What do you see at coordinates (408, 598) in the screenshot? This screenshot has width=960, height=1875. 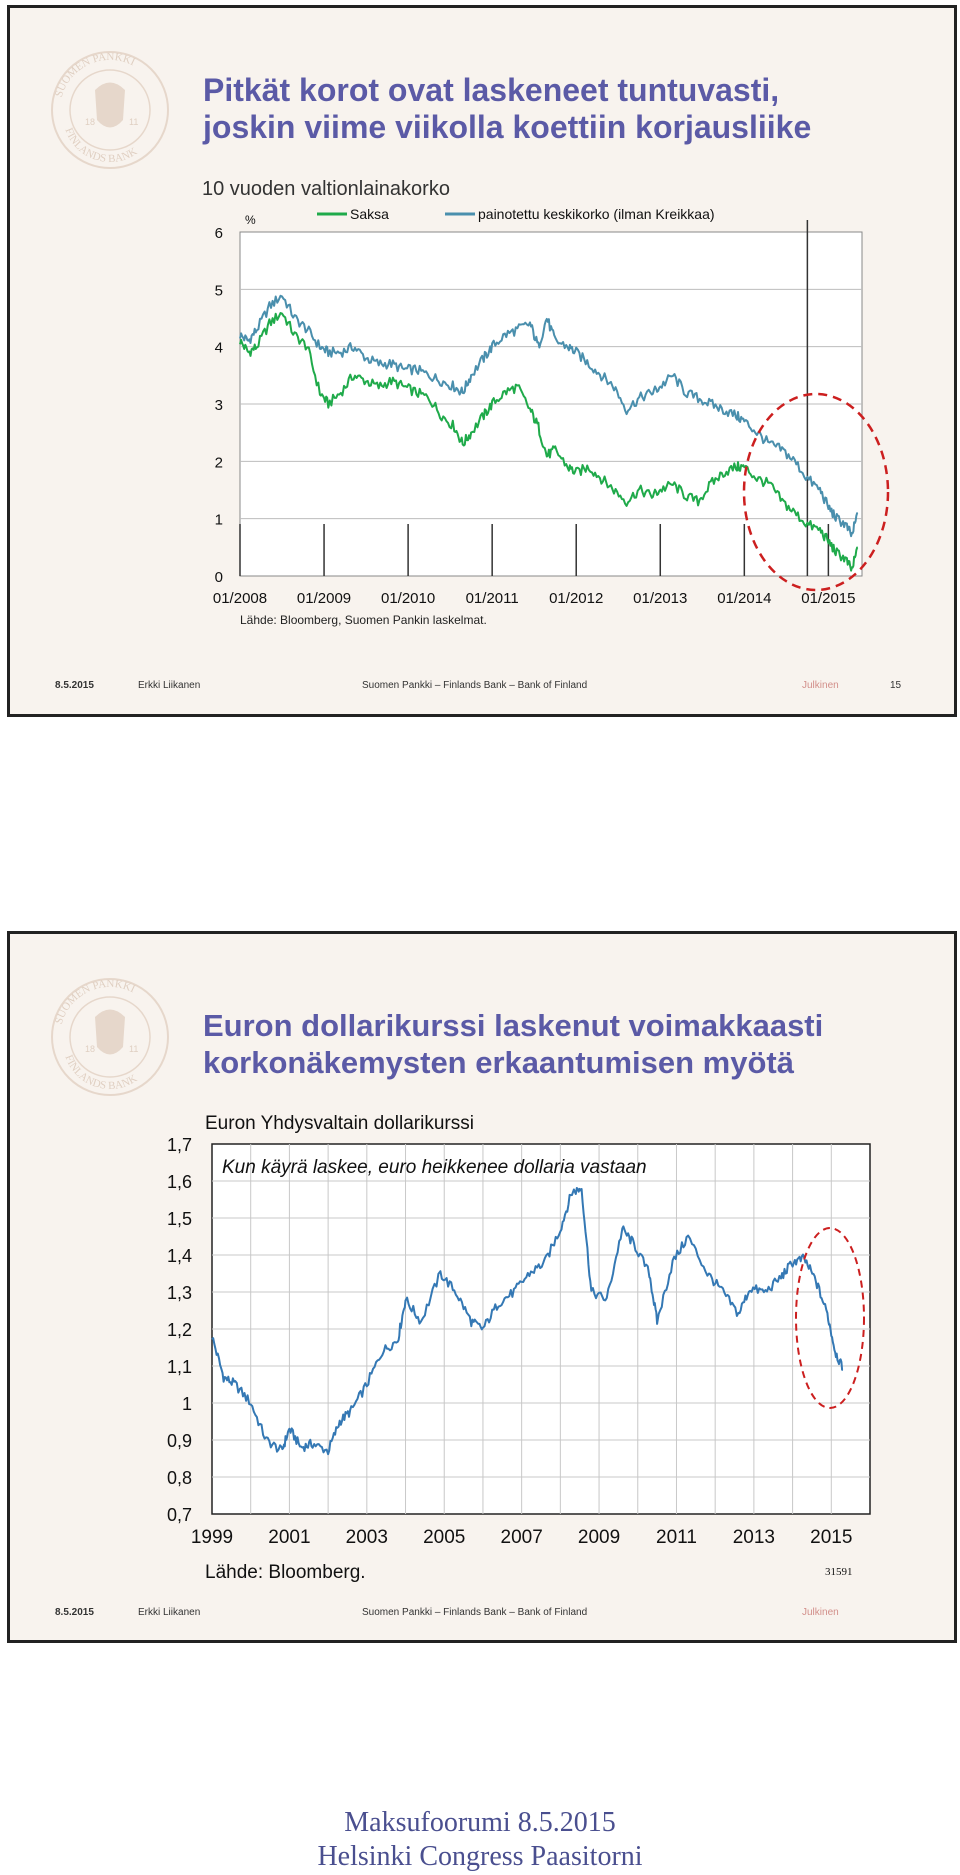 I see `chart-1-x-tick-label: 01/2010` at bounding box center [408, 598].